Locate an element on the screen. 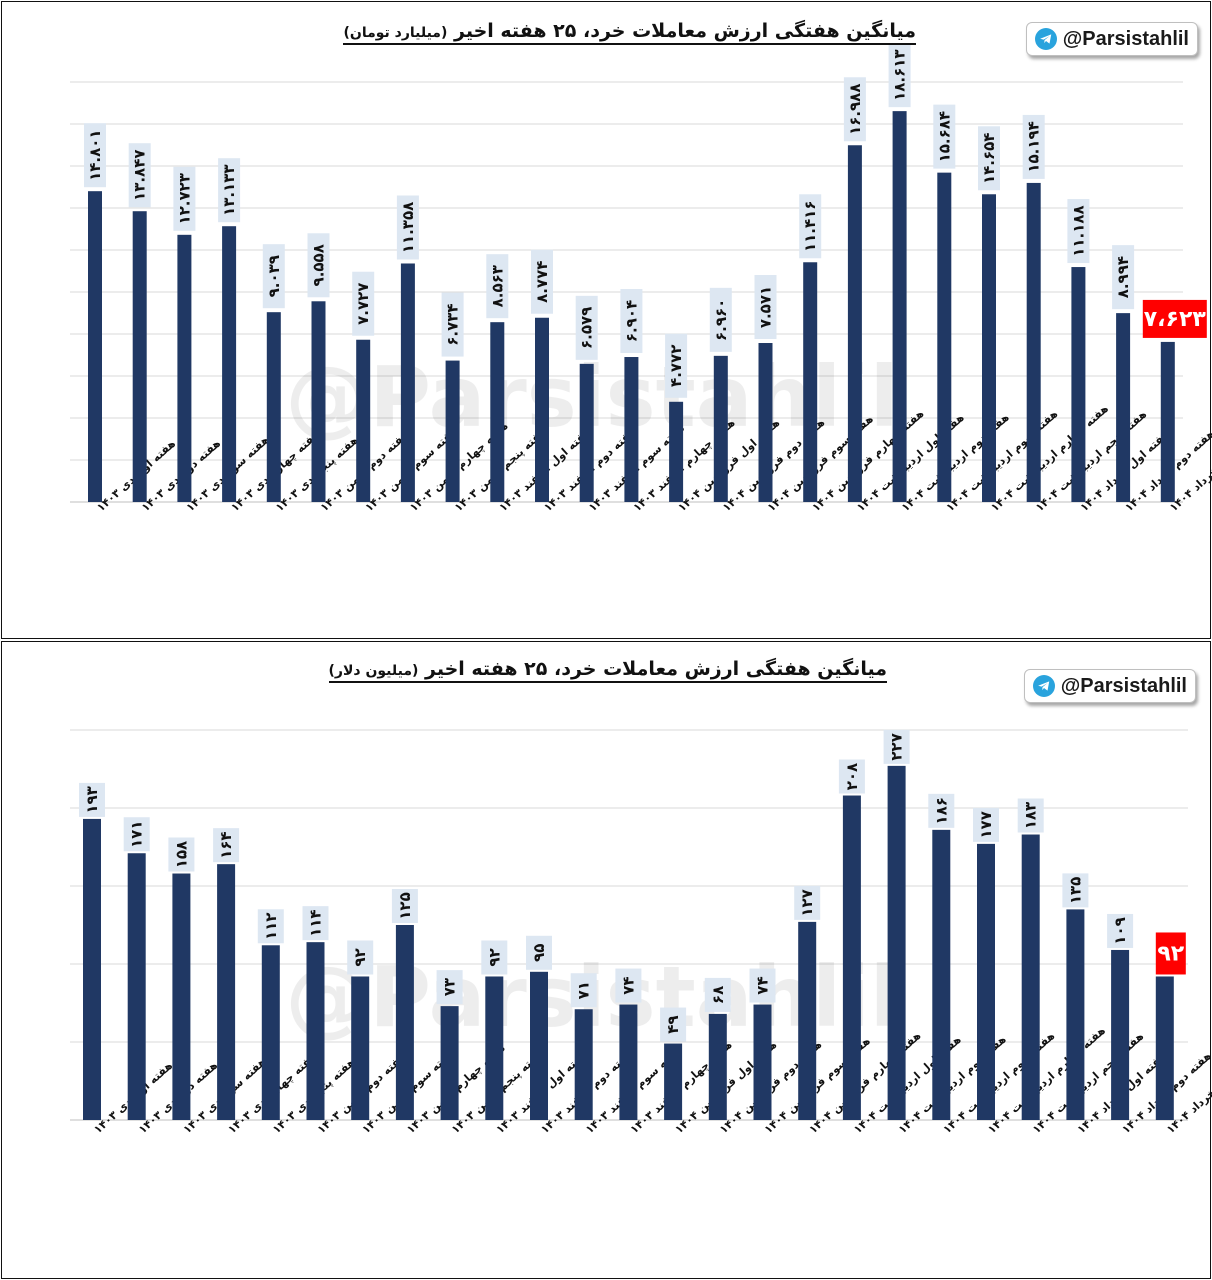 This screenshot has height=1280, width=1212. value-label: ۱۲۵ is located at coordinates (405, 905).